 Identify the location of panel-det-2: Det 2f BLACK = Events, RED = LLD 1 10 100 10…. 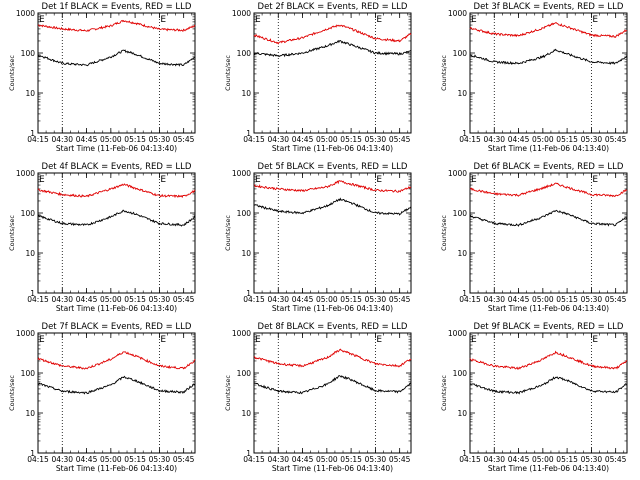
(318, 77).